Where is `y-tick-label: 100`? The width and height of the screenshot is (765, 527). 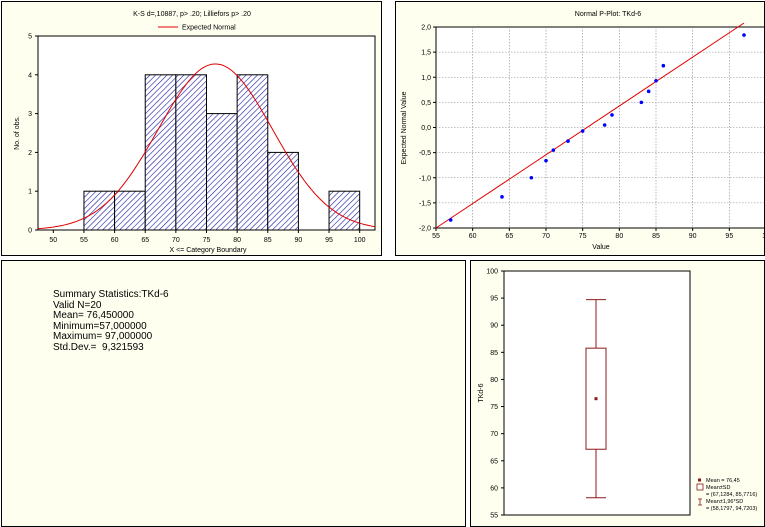
y-tick-label: 100 is located at coordinates (492, 272).